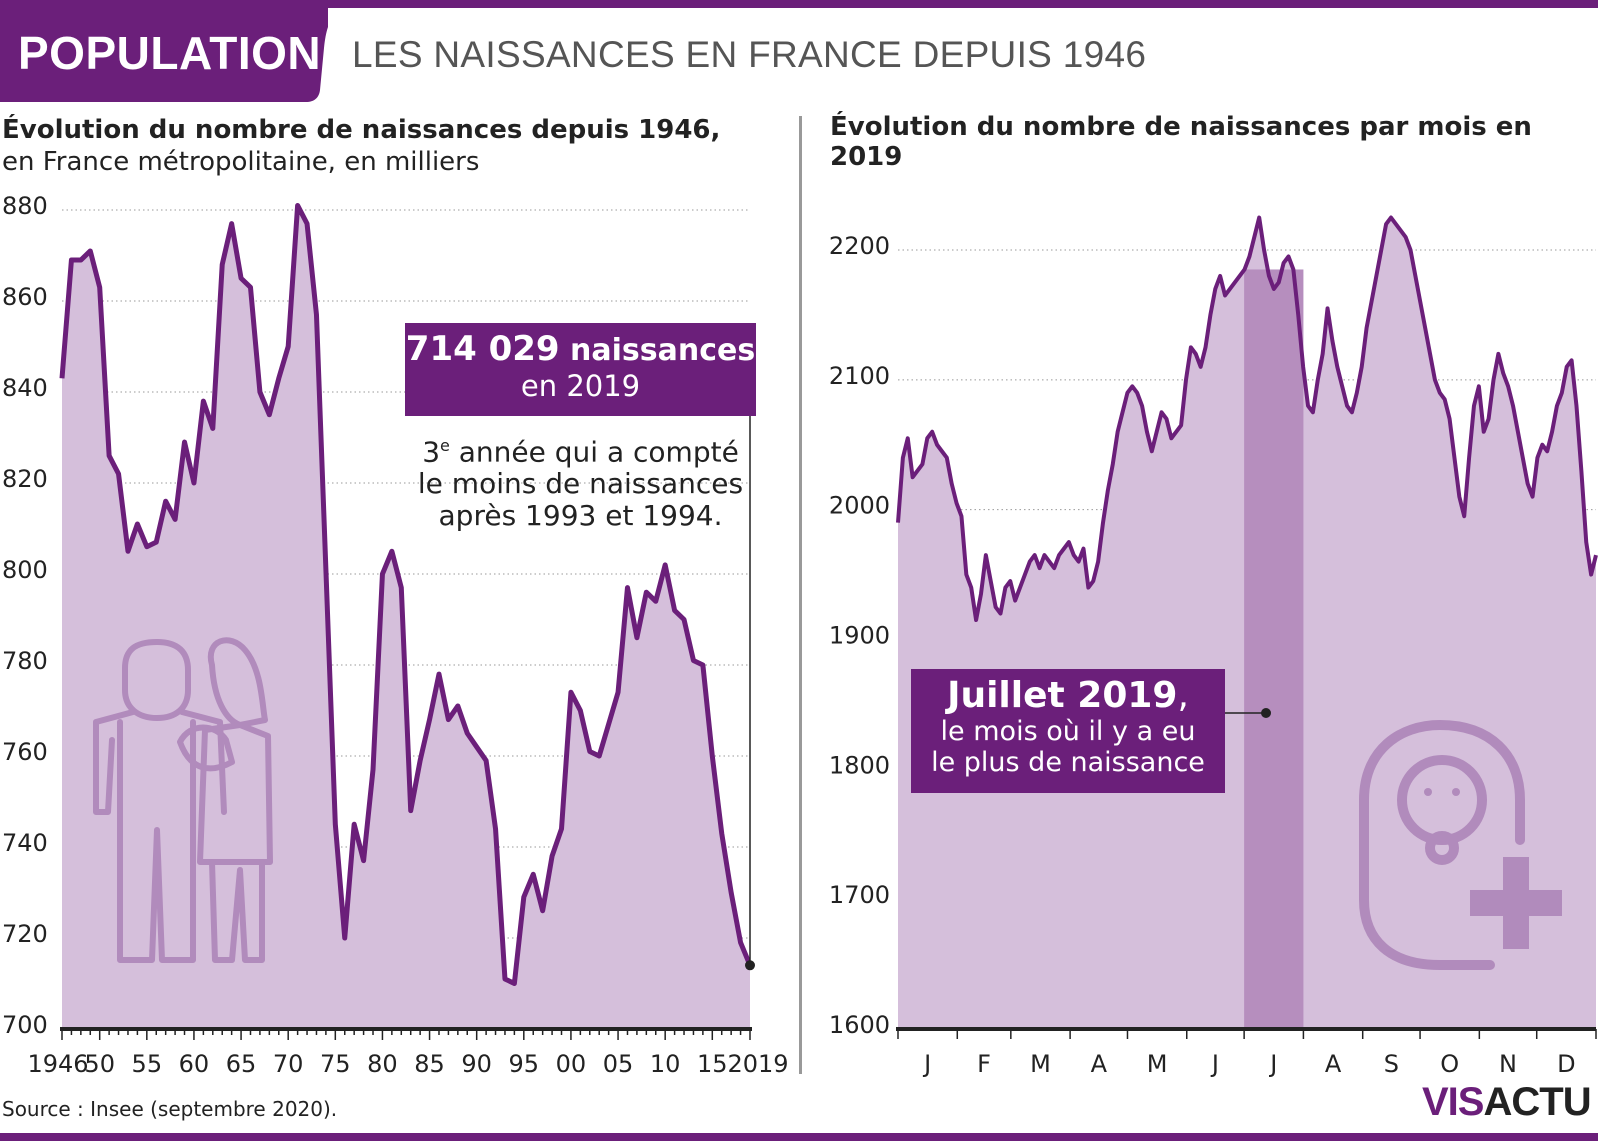 The height and width of the screenshot is (1141, 1598). Describe the element at coordinates (288, 1064) in the screenshot. I see `left-x-tick-label: 70` at that location.